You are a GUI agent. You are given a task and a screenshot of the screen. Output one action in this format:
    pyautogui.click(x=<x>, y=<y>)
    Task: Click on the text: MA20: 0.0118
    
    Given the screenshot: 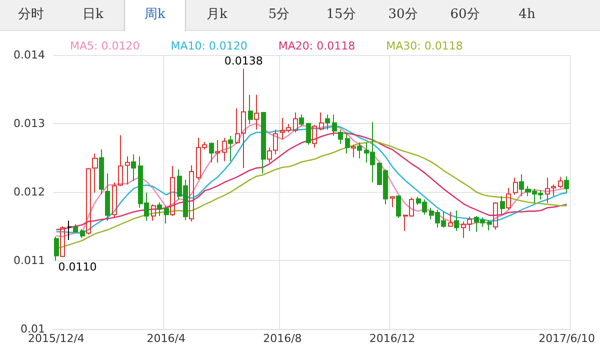 What is the action you would take?
    pyautogui.click(x=317, y=46)
    